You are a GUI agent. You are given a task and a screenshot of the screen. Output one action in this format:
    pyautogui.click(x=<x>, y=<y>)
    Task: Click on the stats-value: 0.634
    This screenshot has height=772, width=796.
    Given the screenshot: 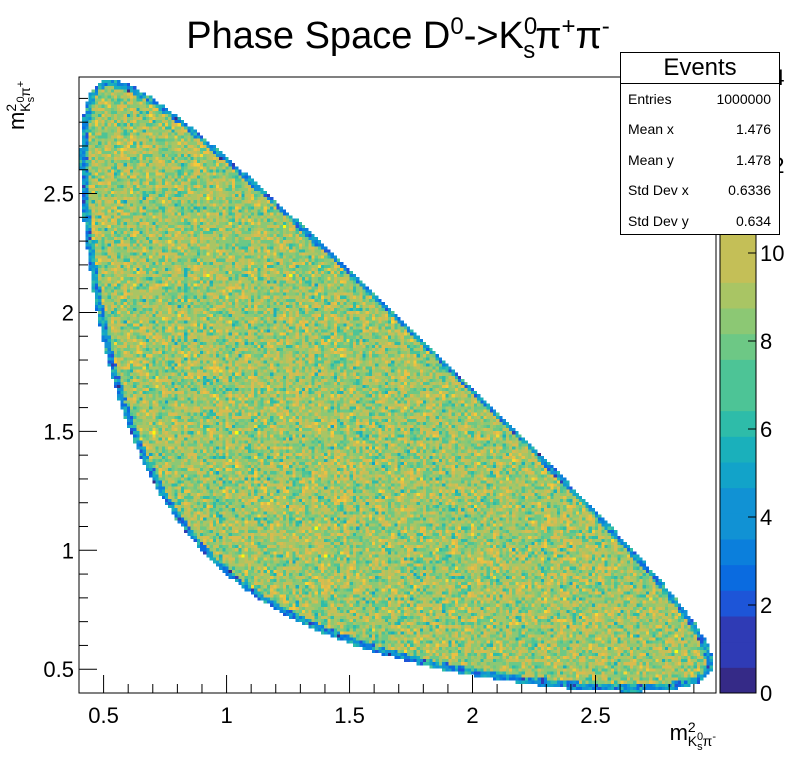 What is the action you would take?
    pyautogui.click(x=753, y=220)
    